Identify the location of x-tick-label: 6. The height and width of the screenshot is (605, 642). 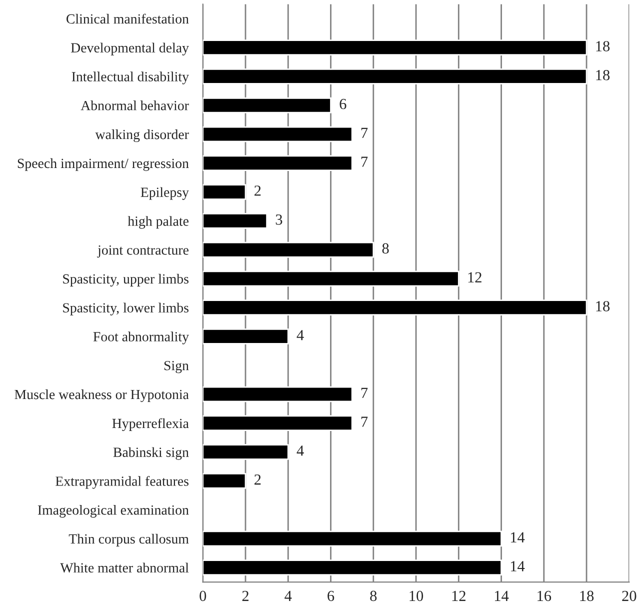
(331, 596).